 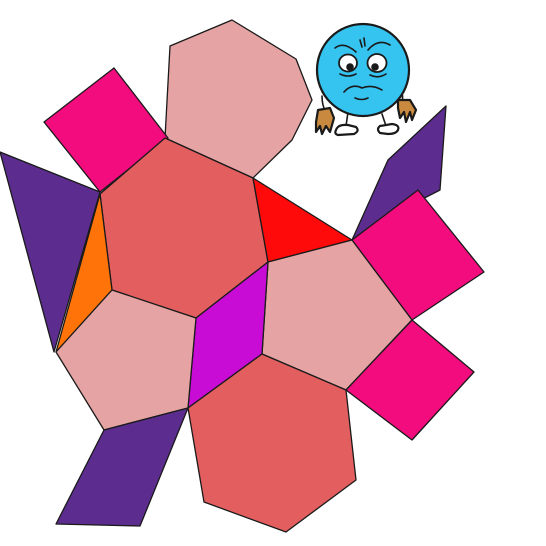 I want to click on worried-blue-ball-mascot, so click(x=366, y=79).